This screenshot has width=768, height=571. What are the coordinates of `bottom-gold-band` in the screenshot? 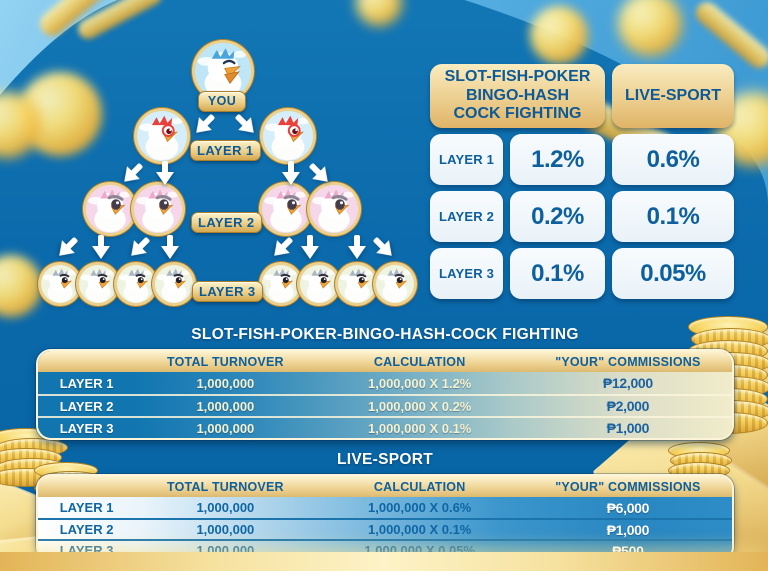 It's located at (384, 561).